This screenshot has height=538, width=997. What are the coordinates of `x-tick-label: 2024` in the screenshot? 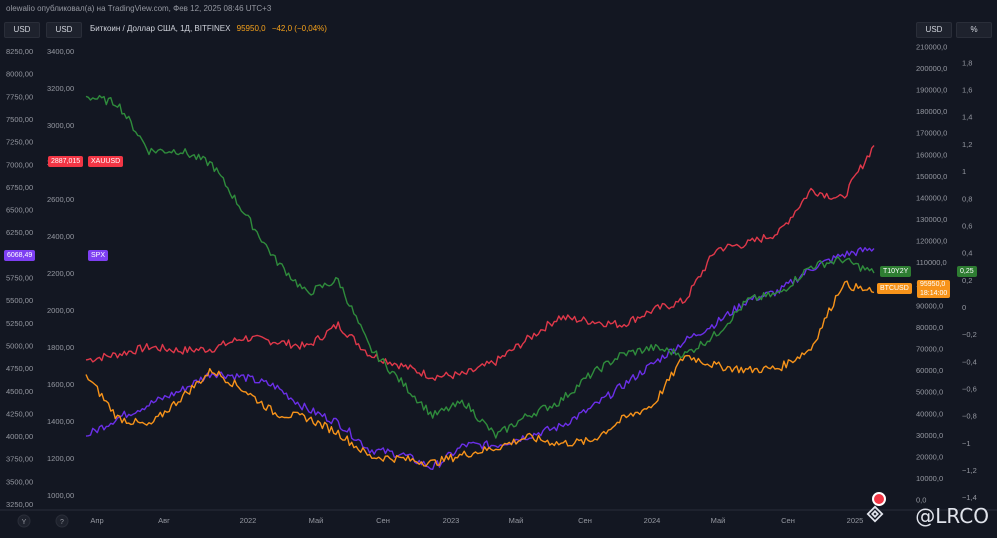 It's located at (652, 520).